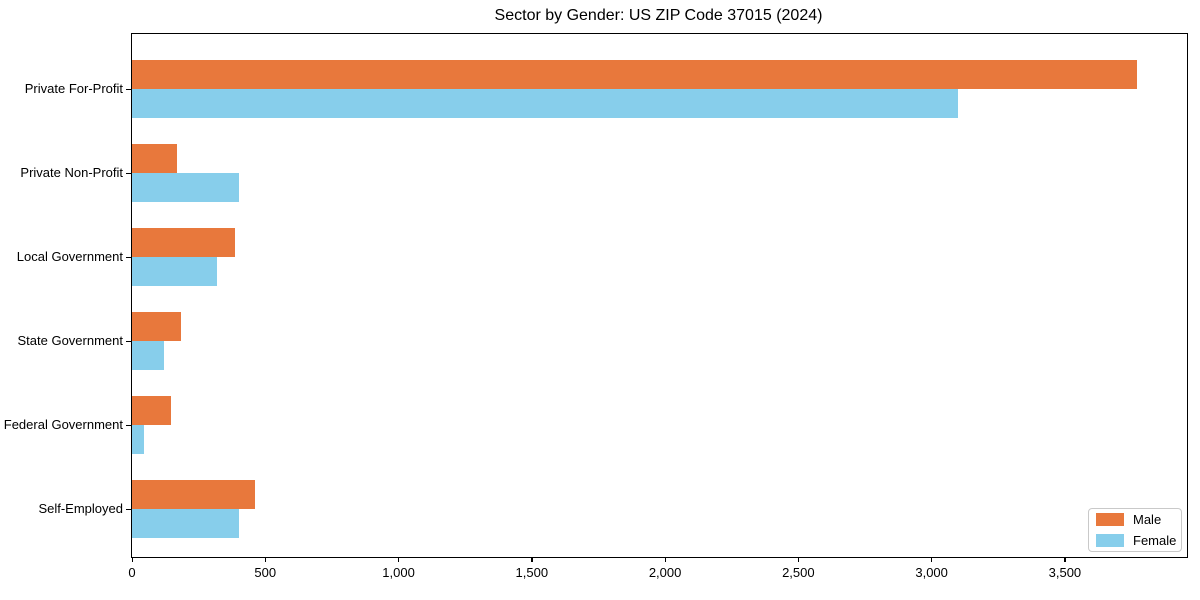 The height and width of the screenshot is (600, 1200). What do you see at coordinates (1135, 530) in the screenshot?
I see `legend: Male Female` at bounding box center [1135, 530].